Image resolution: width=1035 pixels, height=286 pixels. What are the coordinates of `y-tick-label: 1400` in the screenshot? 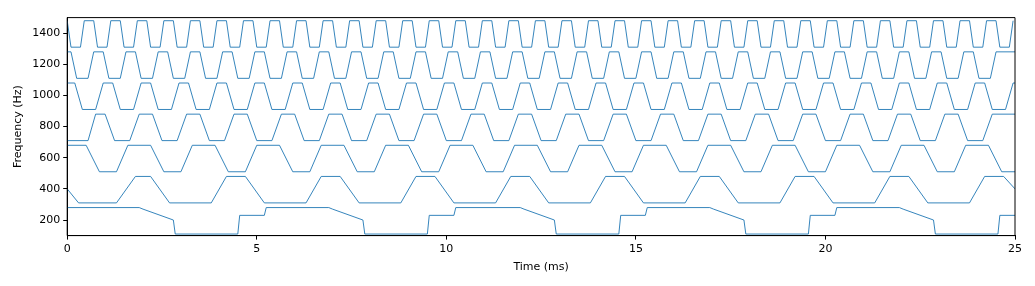 It's located at (46, 33).